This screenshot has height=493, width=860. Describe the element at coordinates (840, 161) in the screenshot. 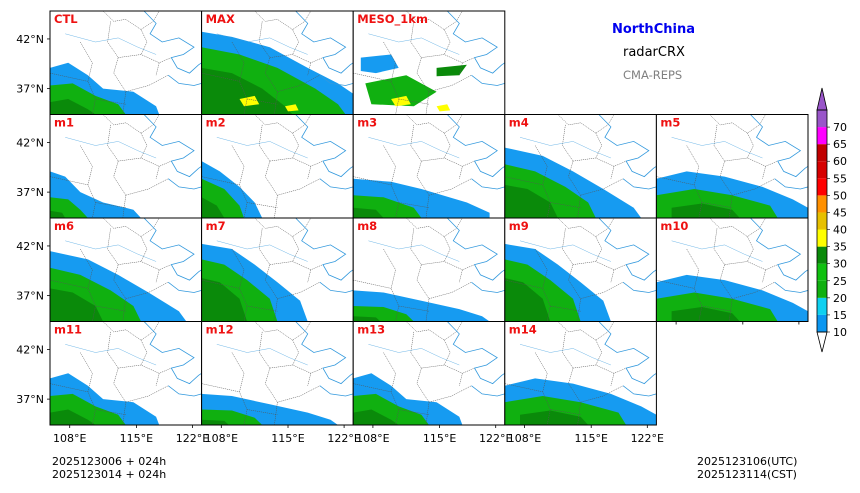

I see `colorbar-label: 60` at that location.